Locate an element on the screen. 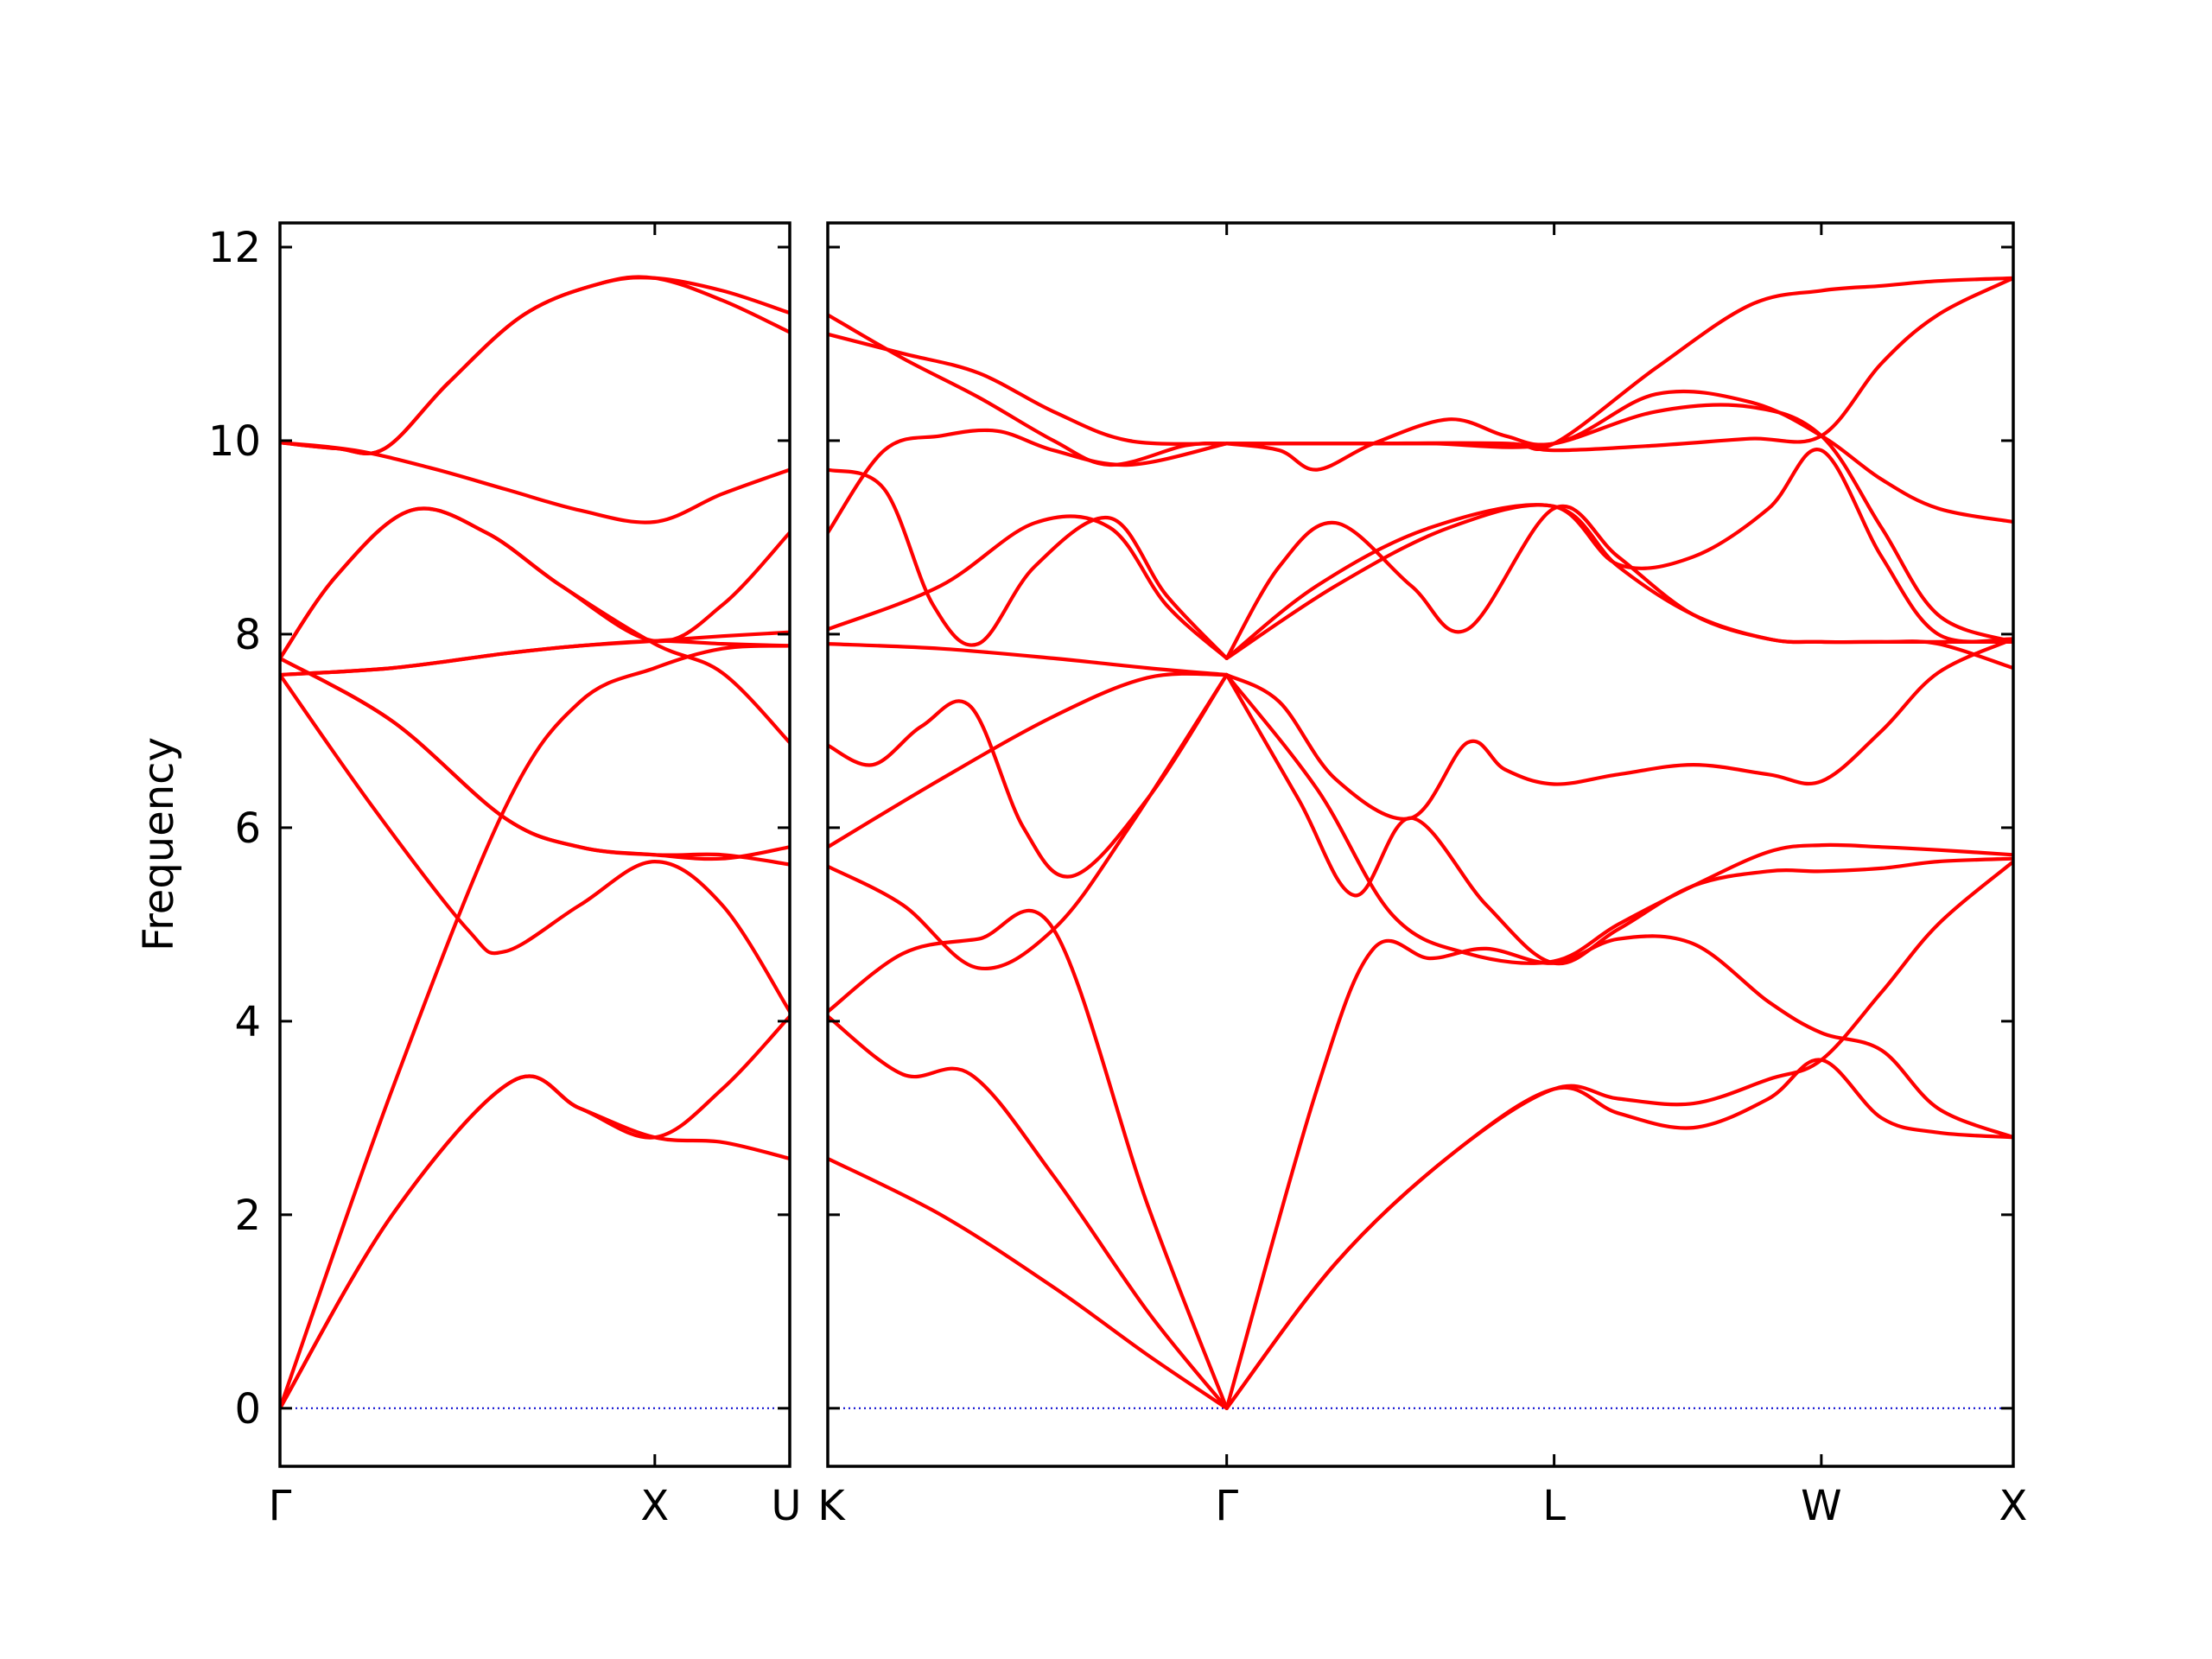 This screenshot has width=2212, height=1659. y-tick-label: 12 is located at coordinates (234, 248).